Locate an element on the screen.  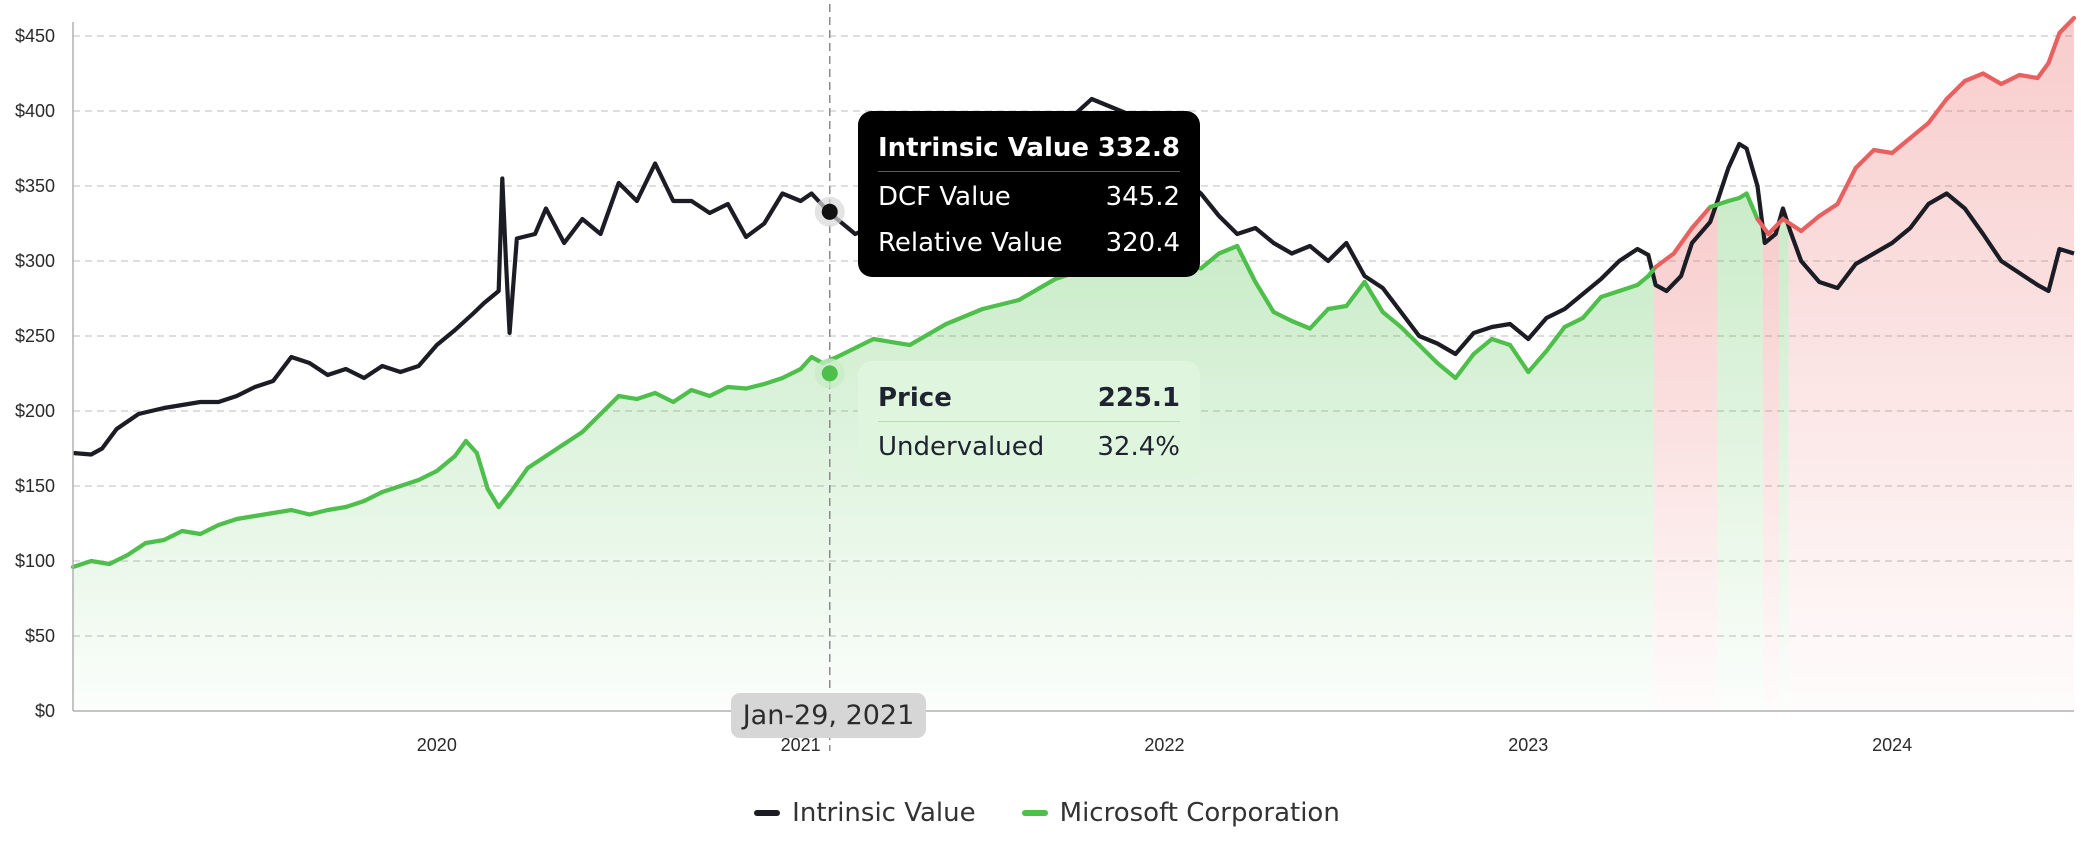
dcf-row: DCF Value 345.2 is located at coordinates (1029, 197).